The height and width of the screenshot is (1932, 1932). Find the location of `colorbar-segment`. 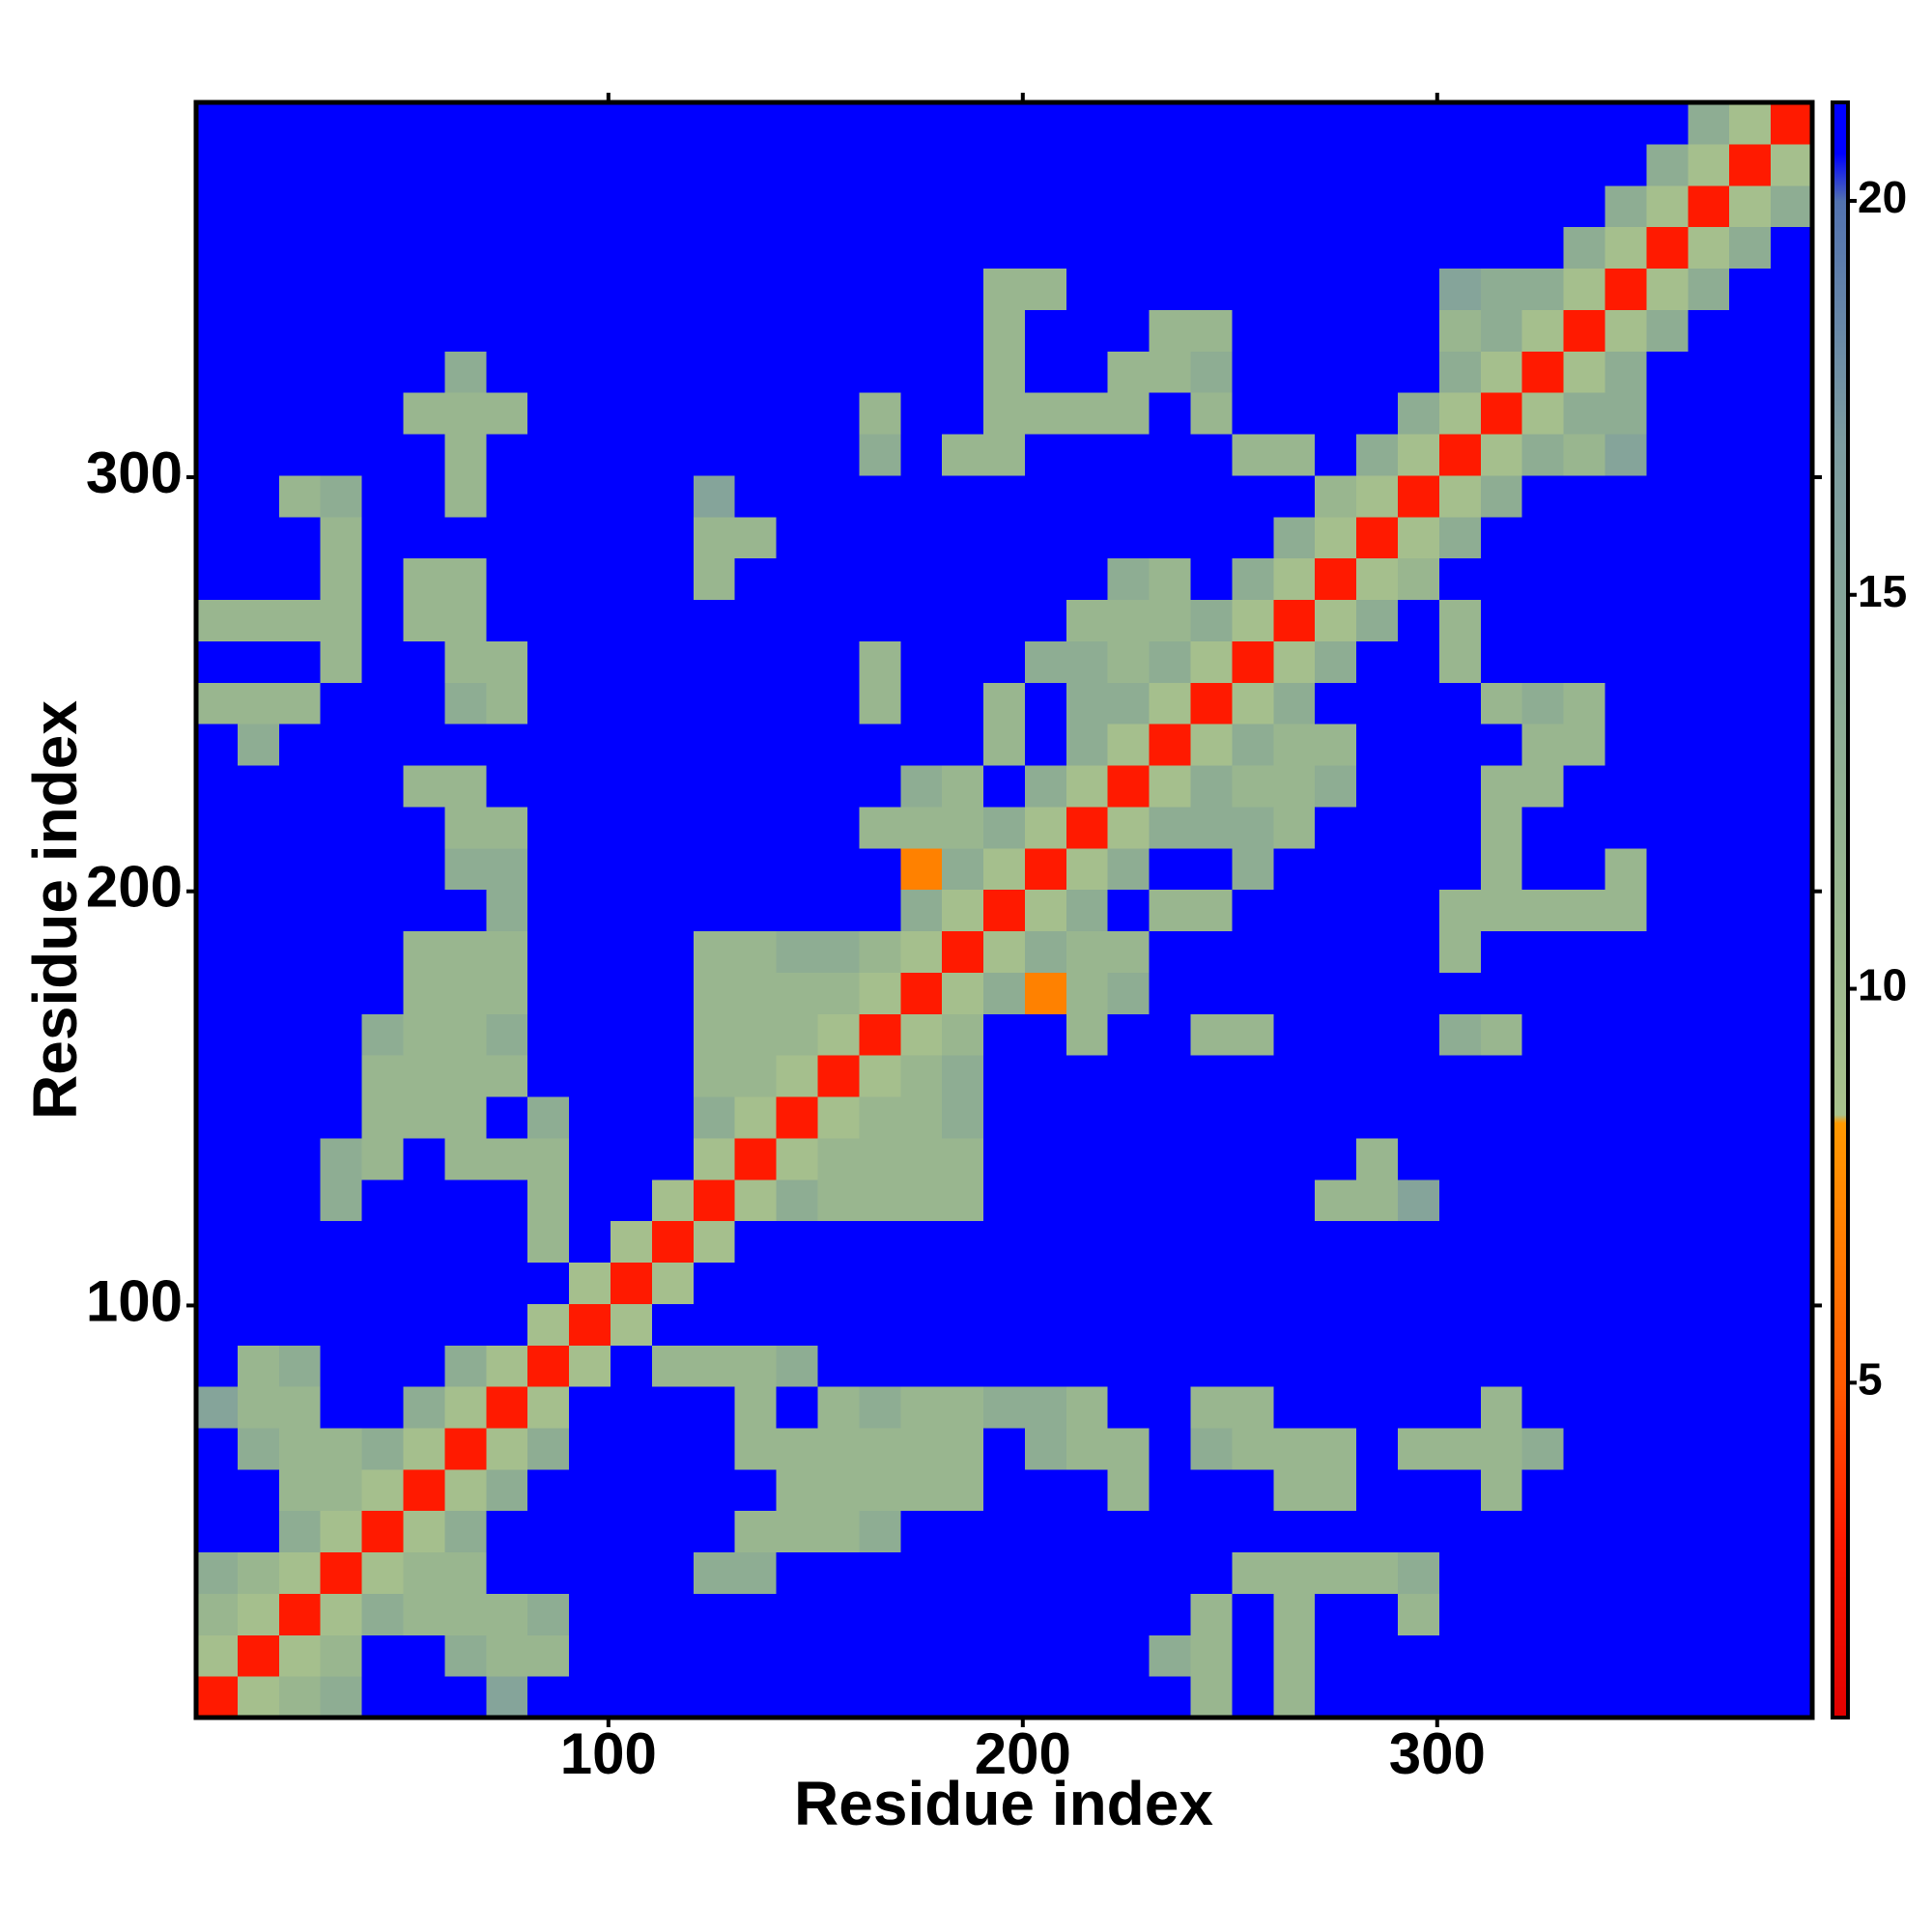

colorbar-segment is located at coordinates (1840, 973).